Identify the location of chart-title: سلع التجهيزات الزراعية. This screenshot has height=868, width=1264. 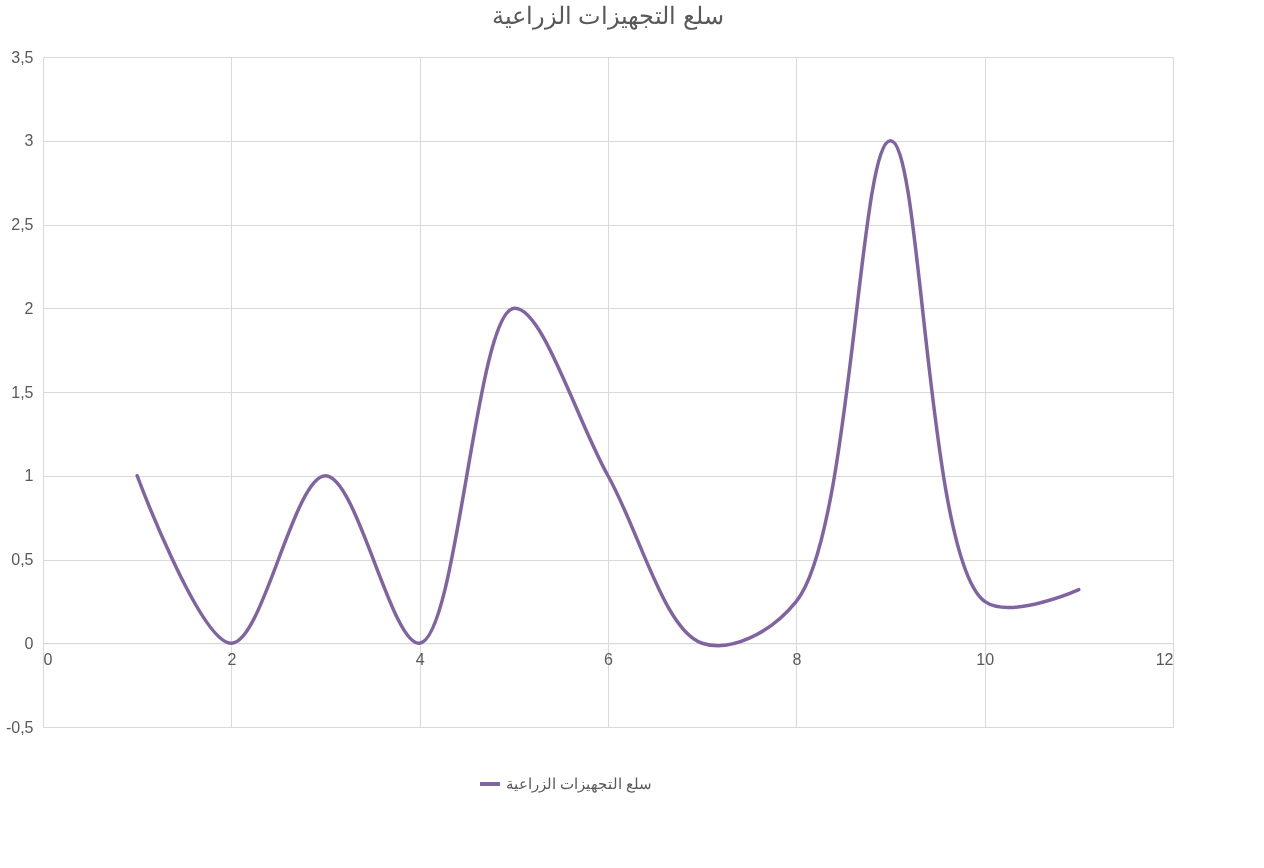
(608, 16).